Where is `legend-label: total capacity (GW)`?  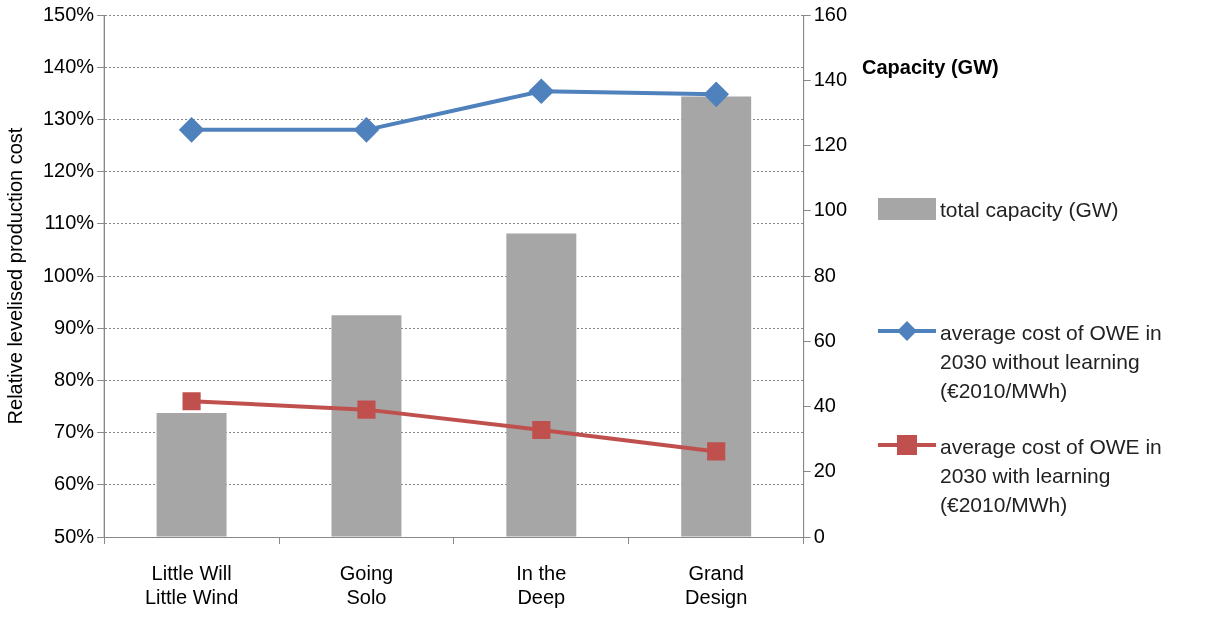 legend-label: total capacity (GW) is located at coordinates (1030, 210).